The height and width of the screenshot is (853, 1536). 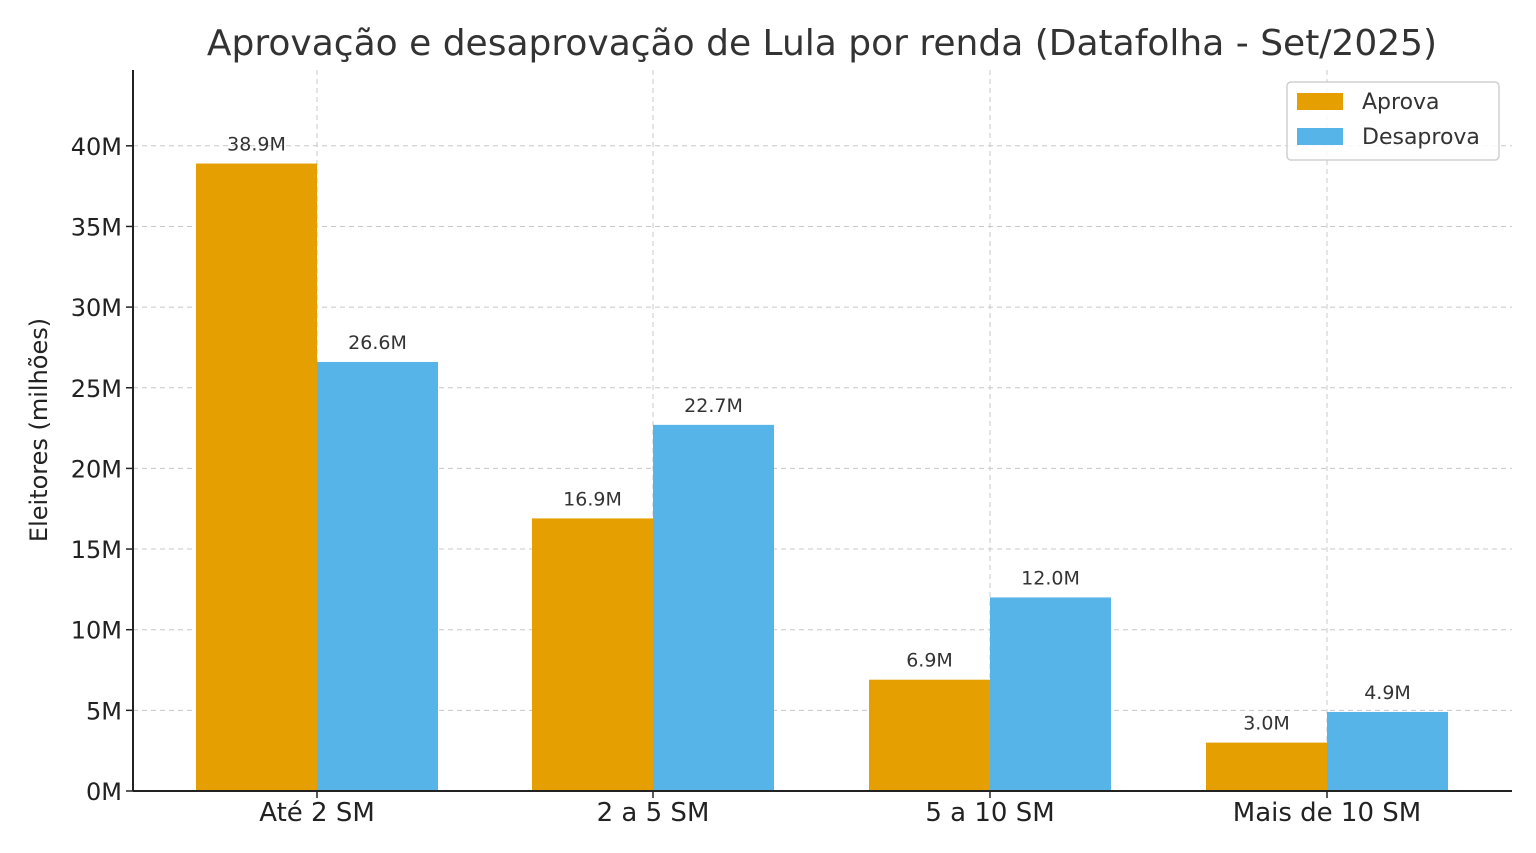 I want to click on legend: Aprova Desaprova, so click(x=1393, y=121).